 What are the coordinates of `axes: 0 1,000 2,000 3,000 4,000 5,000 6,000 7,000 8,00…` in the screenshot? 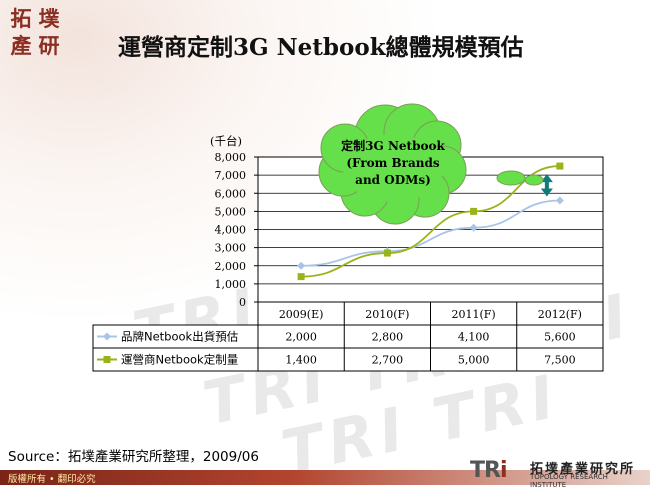 It's located at (234, 221).